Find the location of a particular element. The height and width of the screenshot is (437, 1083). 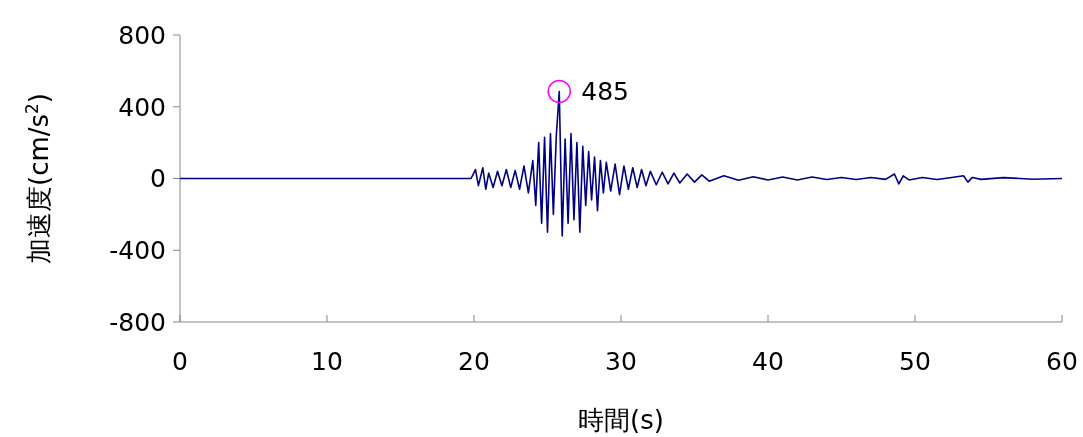

y-tick-label: -800 is located at coordinates (137, 322).